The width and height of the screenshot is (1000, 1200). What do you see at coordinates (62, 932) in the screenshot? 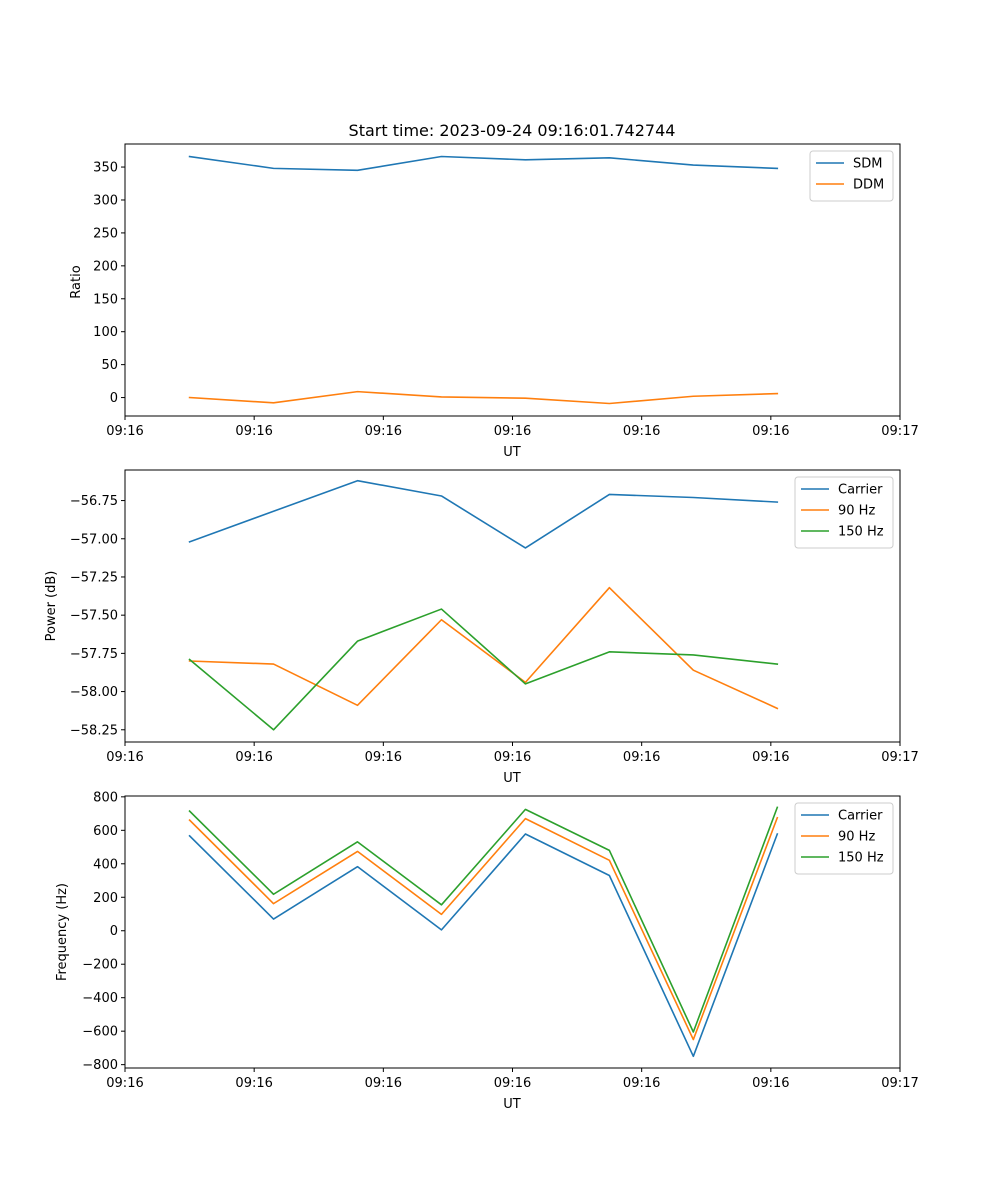
I see `y-axis-label: Frequency (Hz)` at bounding box center [62, 932].